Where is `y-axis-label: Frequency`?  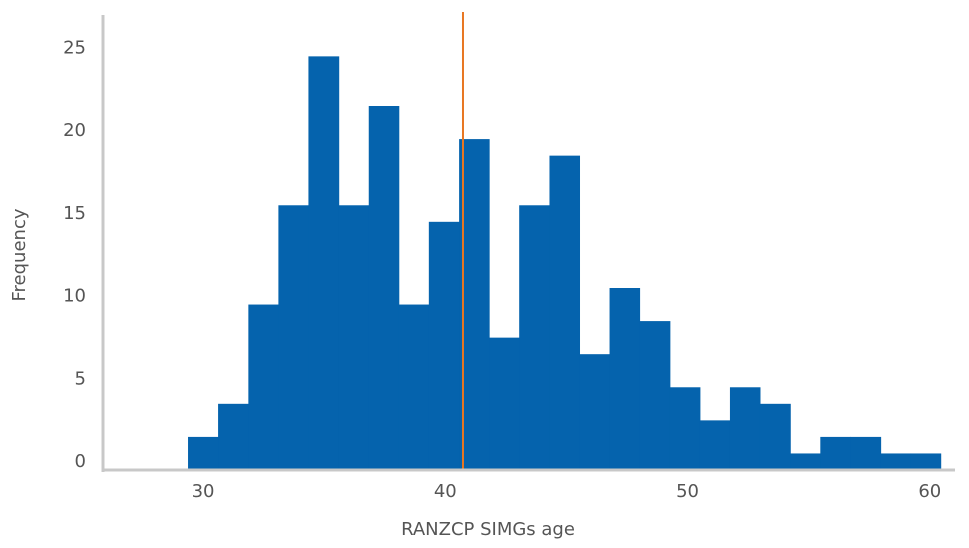
y-axis-label: Frequency is located at coordinates (19, 254).